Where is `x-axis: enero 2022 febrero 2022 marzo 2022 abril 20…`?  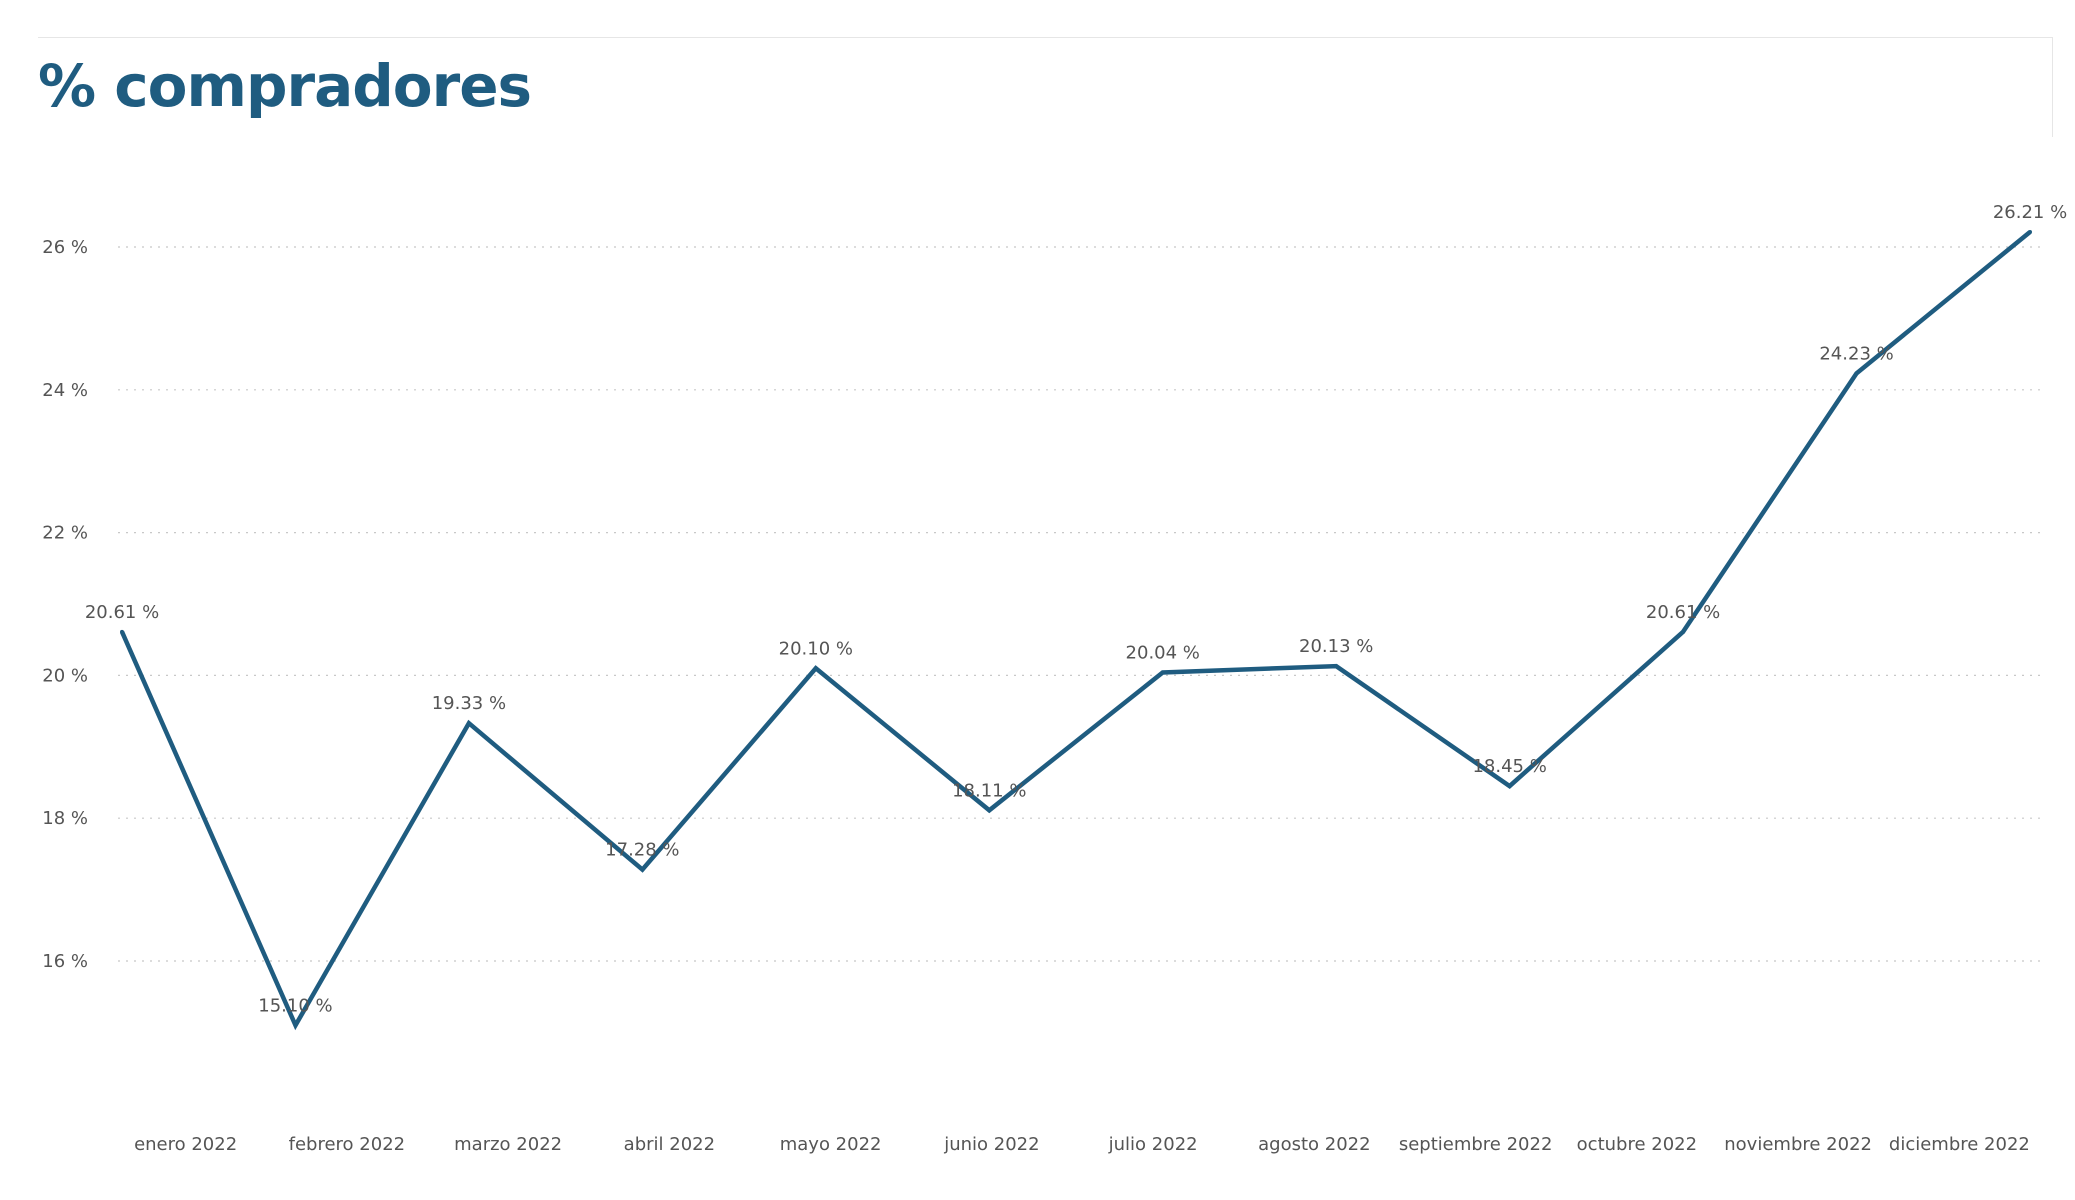
x-axis: enero 2022 febrero 2022 marzo 2022 abril 20… is located at coordinates (1082, 1144).